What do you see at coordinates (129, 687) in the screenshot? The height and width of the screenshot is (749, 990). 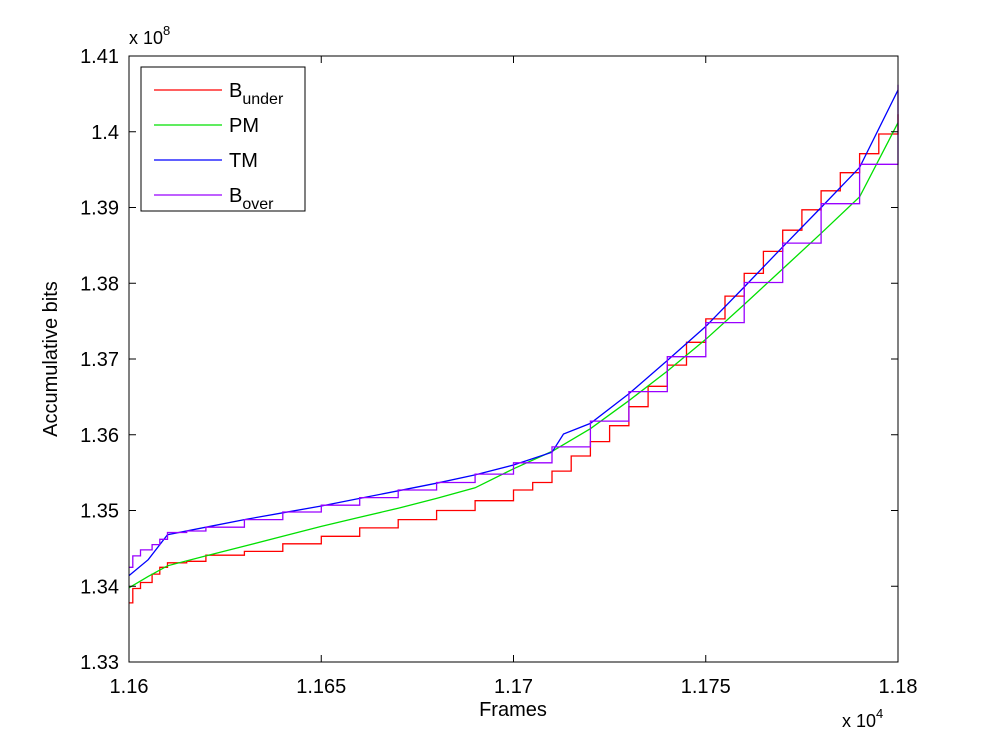 I see `x-tick-label: 1.16` at bounding box center [129, 687].